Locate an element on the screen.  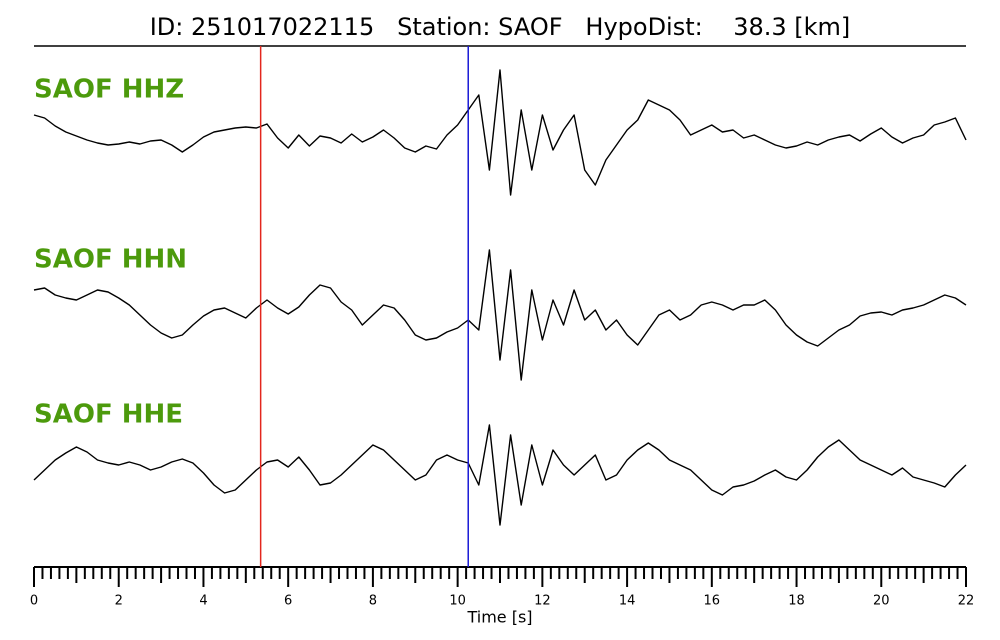
x-tick-label: 14 is located at coordinates (627, 601).